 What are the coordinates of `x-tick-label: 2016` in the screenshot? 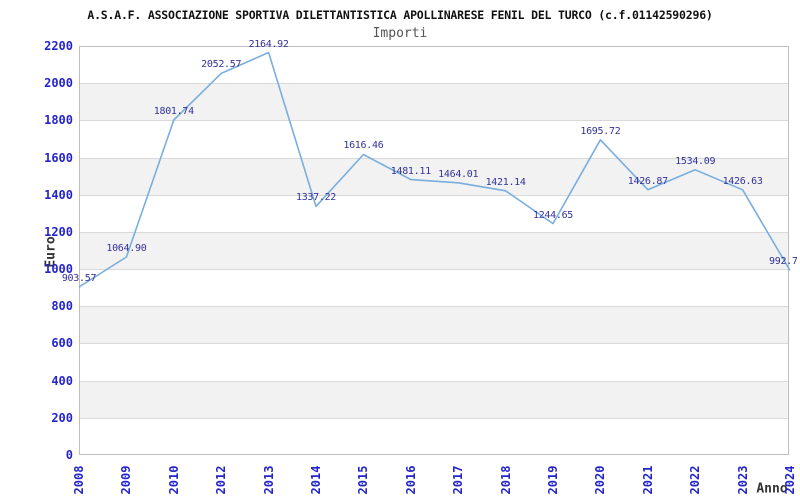 It's located at (410, 480).